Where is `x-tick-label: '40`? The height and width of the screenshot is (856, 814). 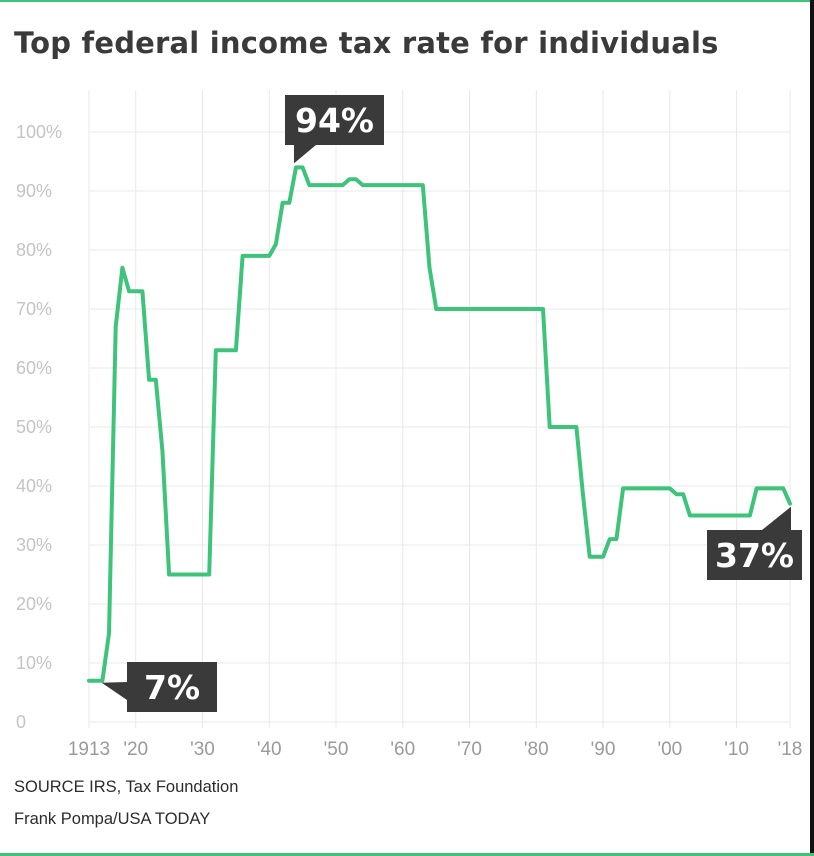 x-tick-label: '40 is located at coordinates (269, 749).